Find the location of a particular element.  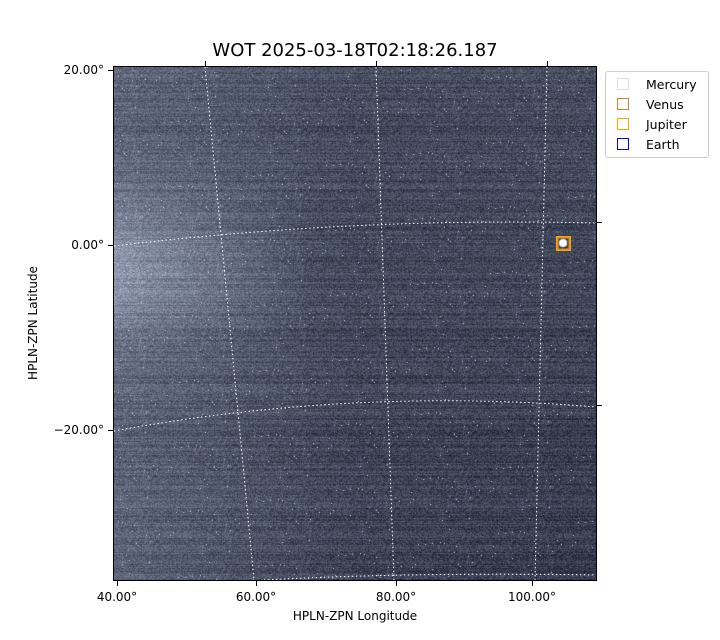

legend-item-mercury: Mercury is located at coordinates (657, 84).